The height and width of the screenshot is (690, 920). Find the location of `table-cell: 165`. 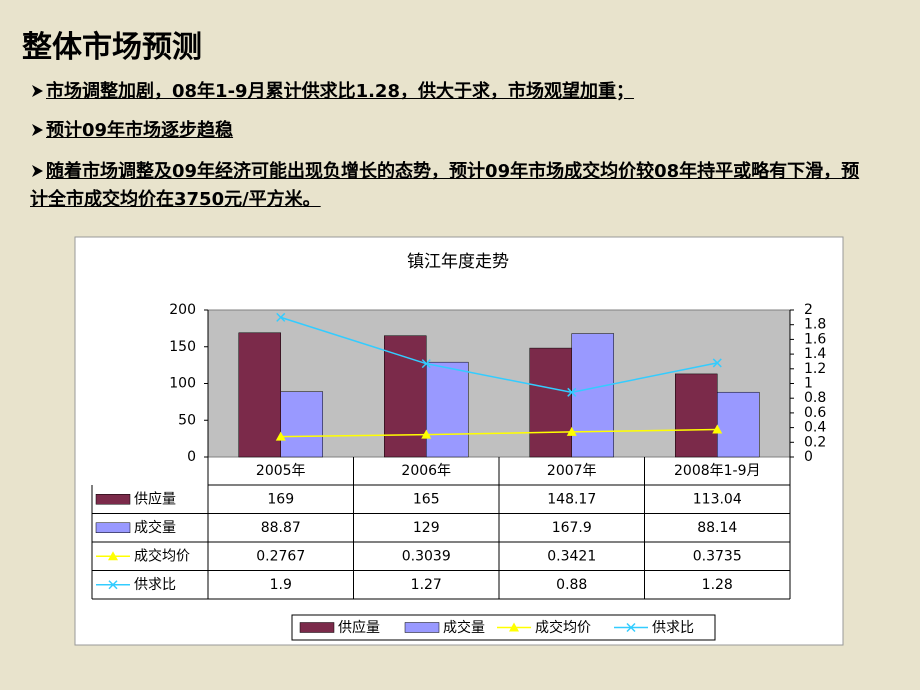

table-cell: 165 is located at coordinates (426, 499).